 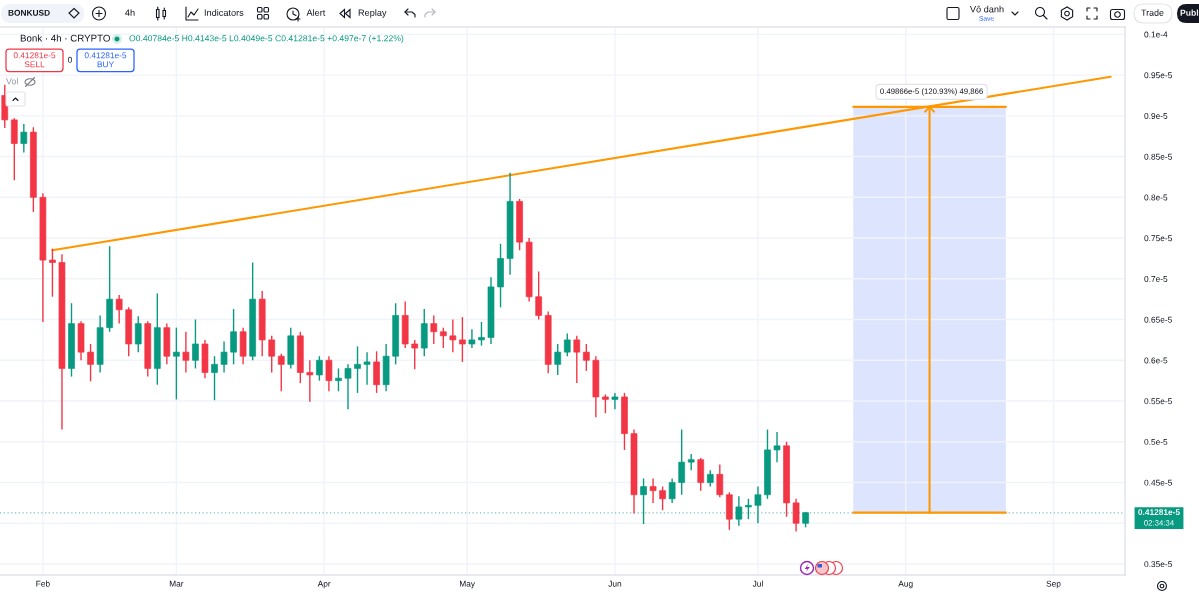 What do you see at coordinates (1156, 197) in the screenshot?
I see `y-tick-label: 0.8e-5` at bounding box center [1156, 197].